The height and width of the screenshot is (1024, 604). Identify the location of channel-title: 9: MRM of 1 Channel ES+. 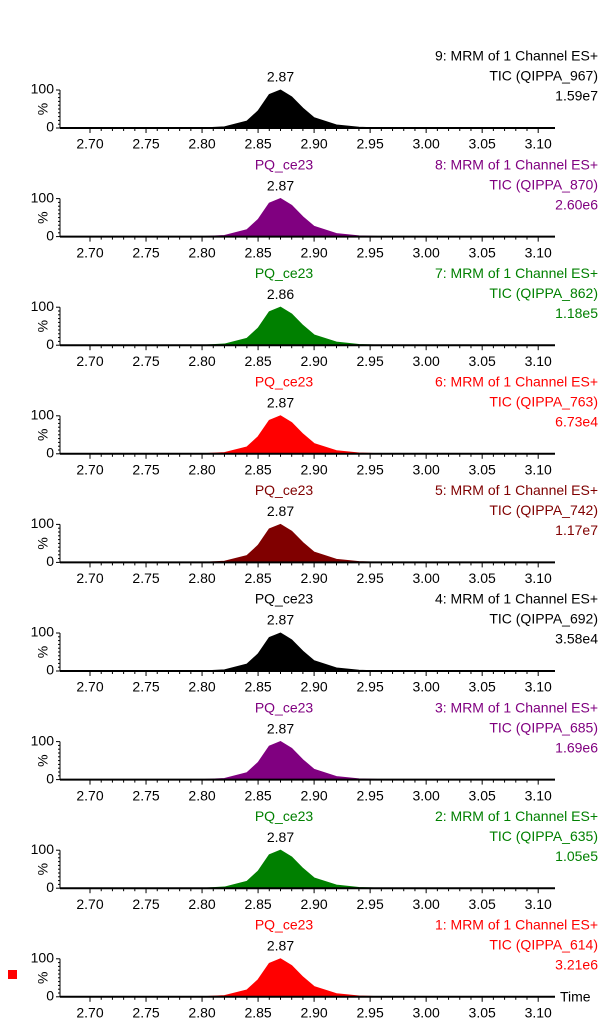
(516, 56).